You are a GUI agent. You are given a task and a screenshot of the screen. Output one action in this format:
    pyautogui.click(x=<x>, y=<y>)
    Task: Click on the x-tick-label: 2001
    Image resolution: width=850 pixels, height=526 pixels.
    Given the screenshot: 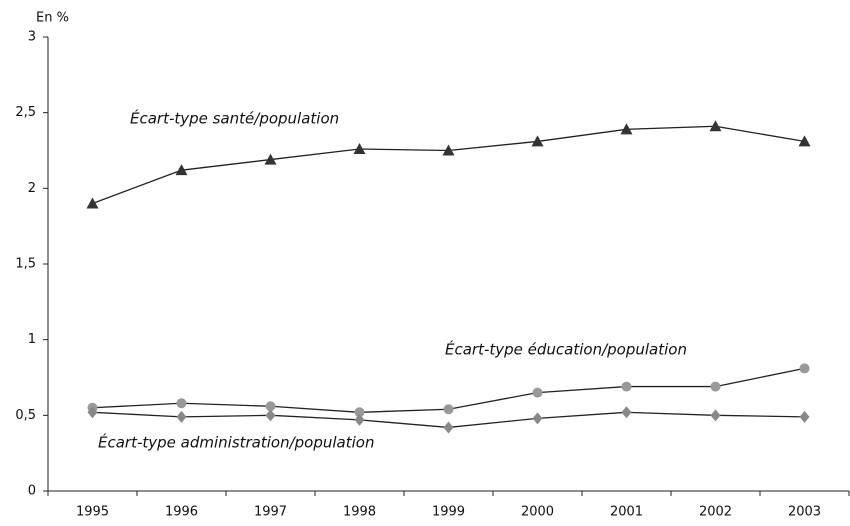 What is the action you would take?
    pyautogui.click(x=626, y=512)
    